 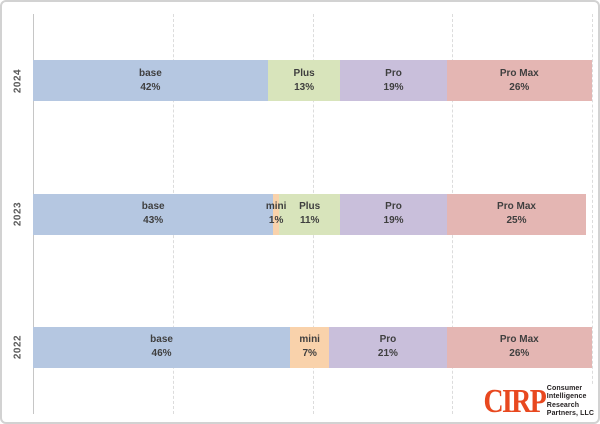 I want to click on logo-company-line: Research, so click(x=563, y=405).